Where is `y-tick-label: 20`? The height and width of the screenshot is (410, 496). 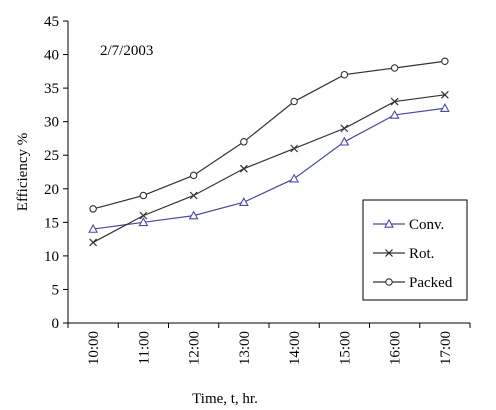
y-tick-label: 20 is located at coordinates (51, 190).